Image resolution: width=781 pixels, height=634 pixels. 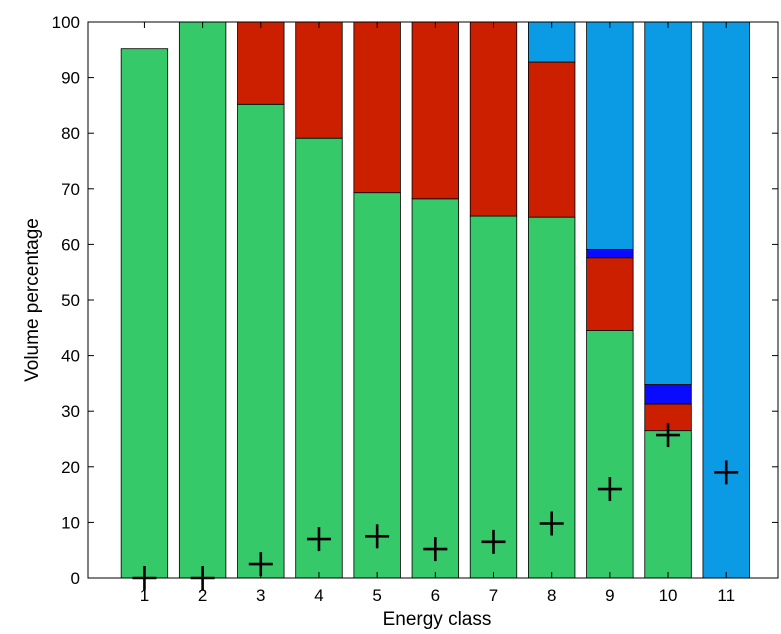 What do you see at coordinates (435, 110) in the screenshot?
I see `bar-segment-6-s2` at bounding box center [435, 110].